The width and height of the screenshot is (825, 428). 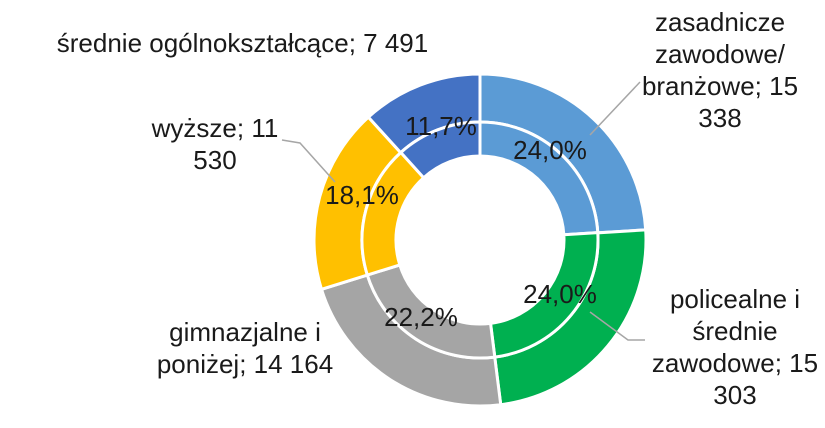 I want to click on data-label: gimnazjalne i poniżej; 14 164, so click(x=245, y=348).